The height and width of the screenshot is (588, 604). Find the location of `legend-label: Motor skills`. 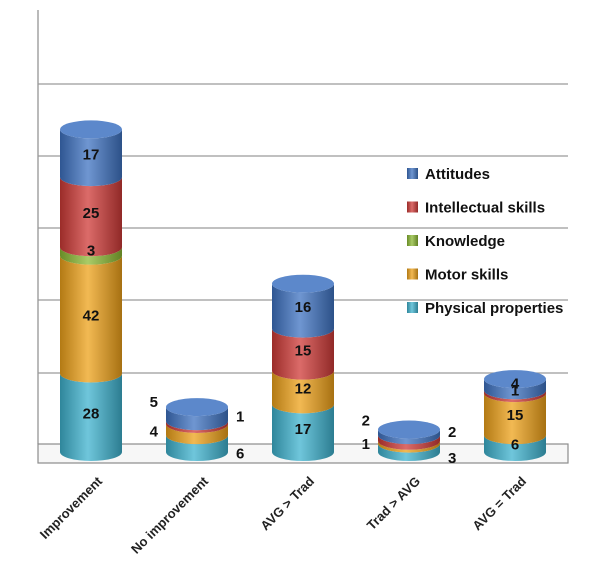

legend-label: Motor skills is located at coordinates (466, 275).